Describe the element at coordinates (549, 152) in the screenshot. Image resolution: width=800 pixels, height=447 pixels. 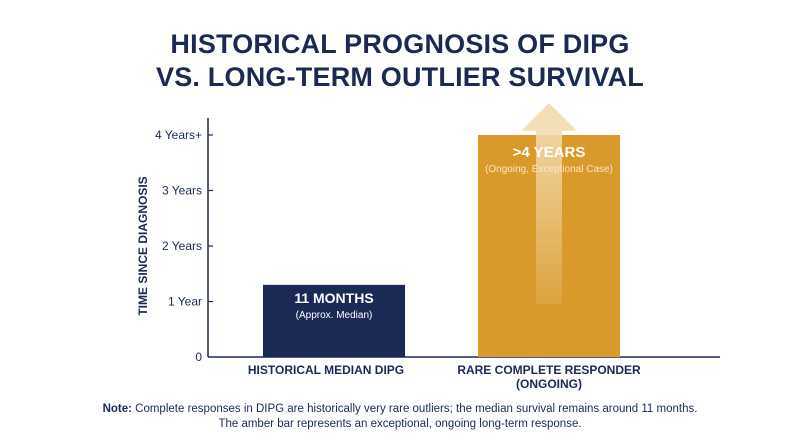
I see `bar-value-label: >4 YEARS` at that location.